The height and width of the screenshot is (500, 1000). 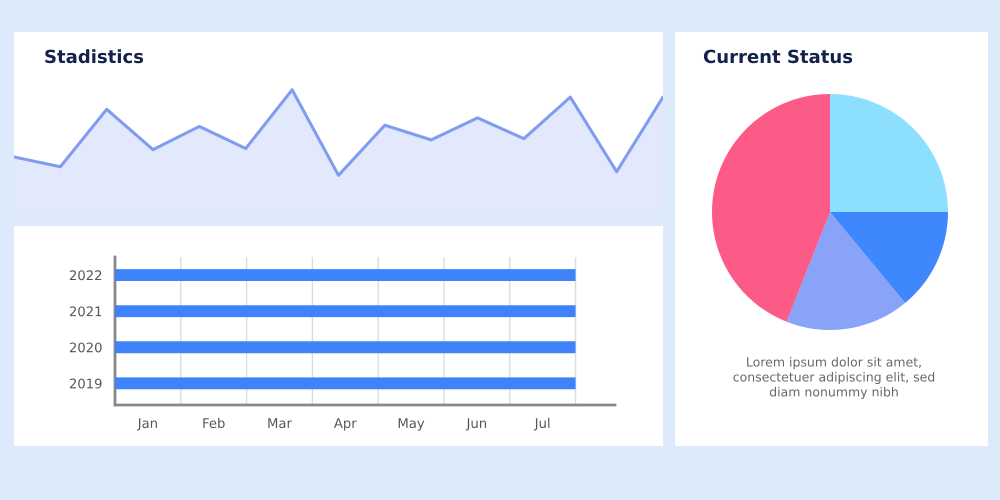 I want to click on text: Jun, so click(x=476, y=424).